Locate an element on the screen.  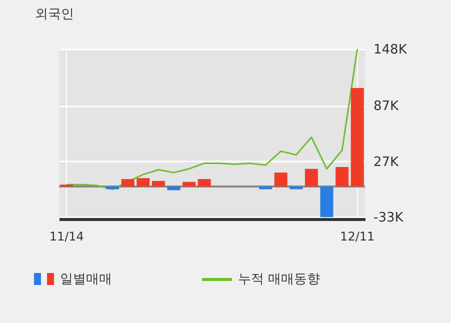
x-tick-label: 12/11 is located at coordinates (357, 237).